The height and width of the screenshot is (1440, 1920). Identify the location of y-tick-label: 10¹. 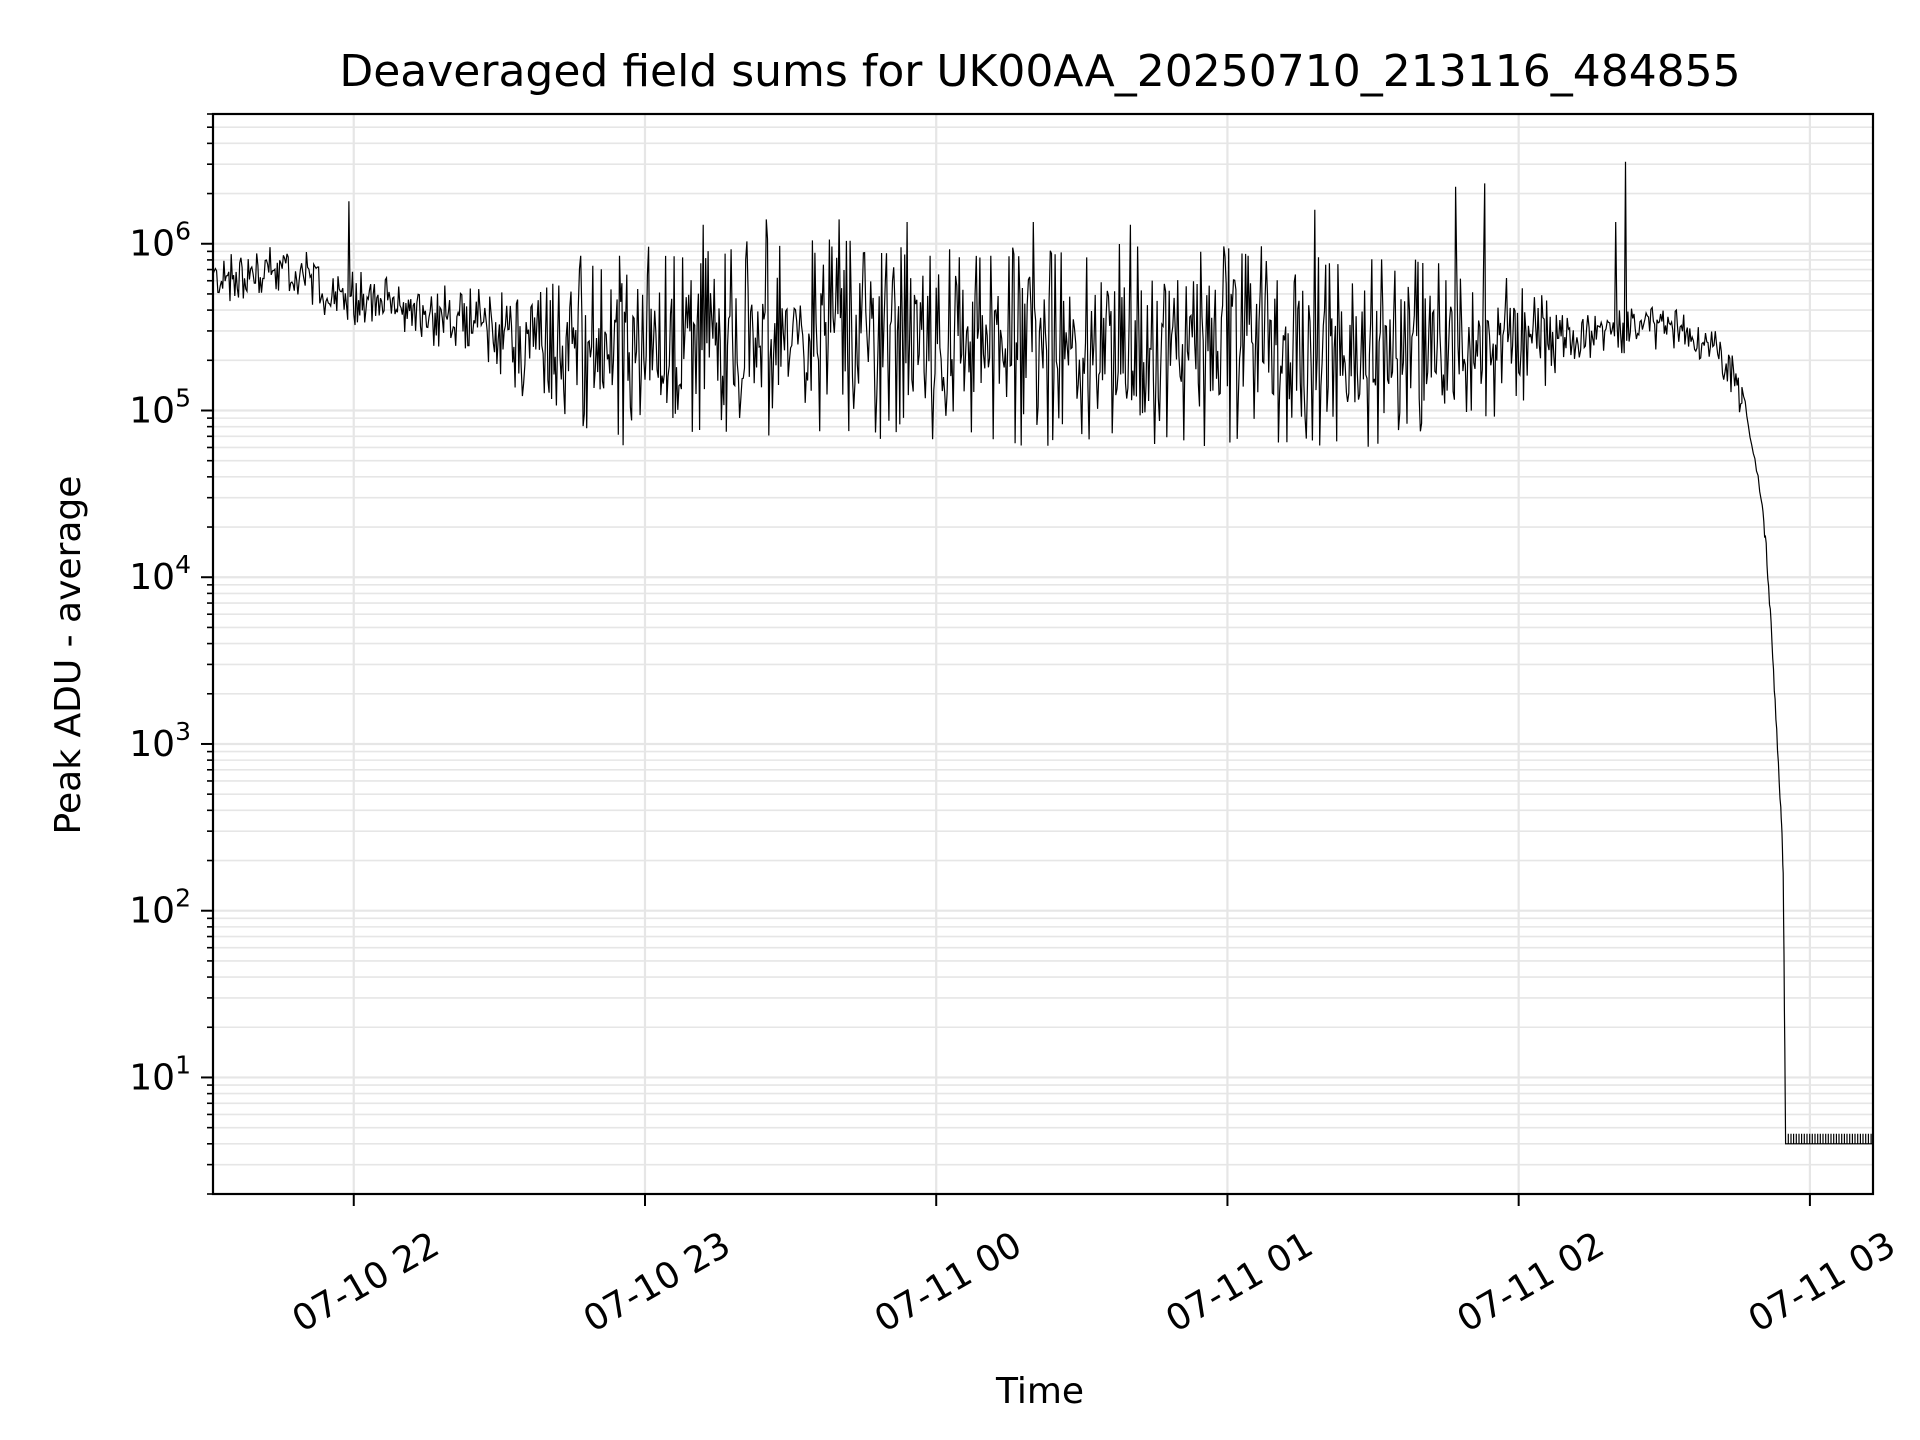
(160, 1074).